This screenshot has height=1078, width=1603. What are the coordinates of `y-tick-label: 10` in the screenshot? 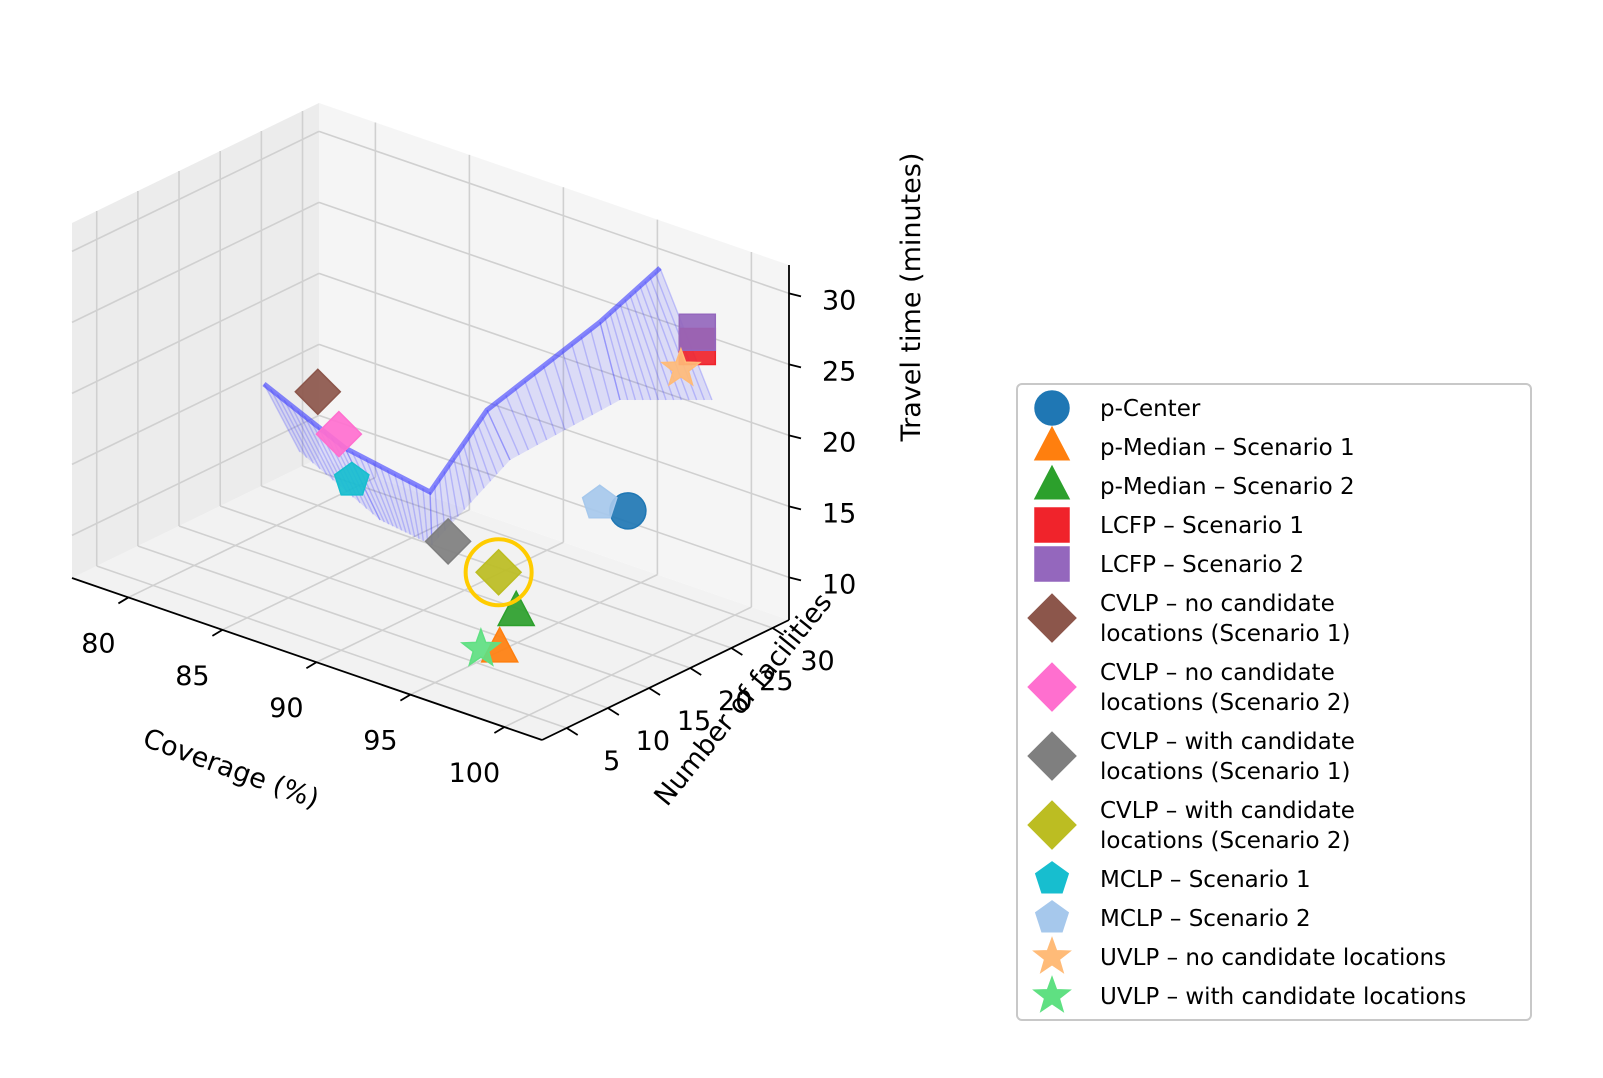 It's located at (653, 741).